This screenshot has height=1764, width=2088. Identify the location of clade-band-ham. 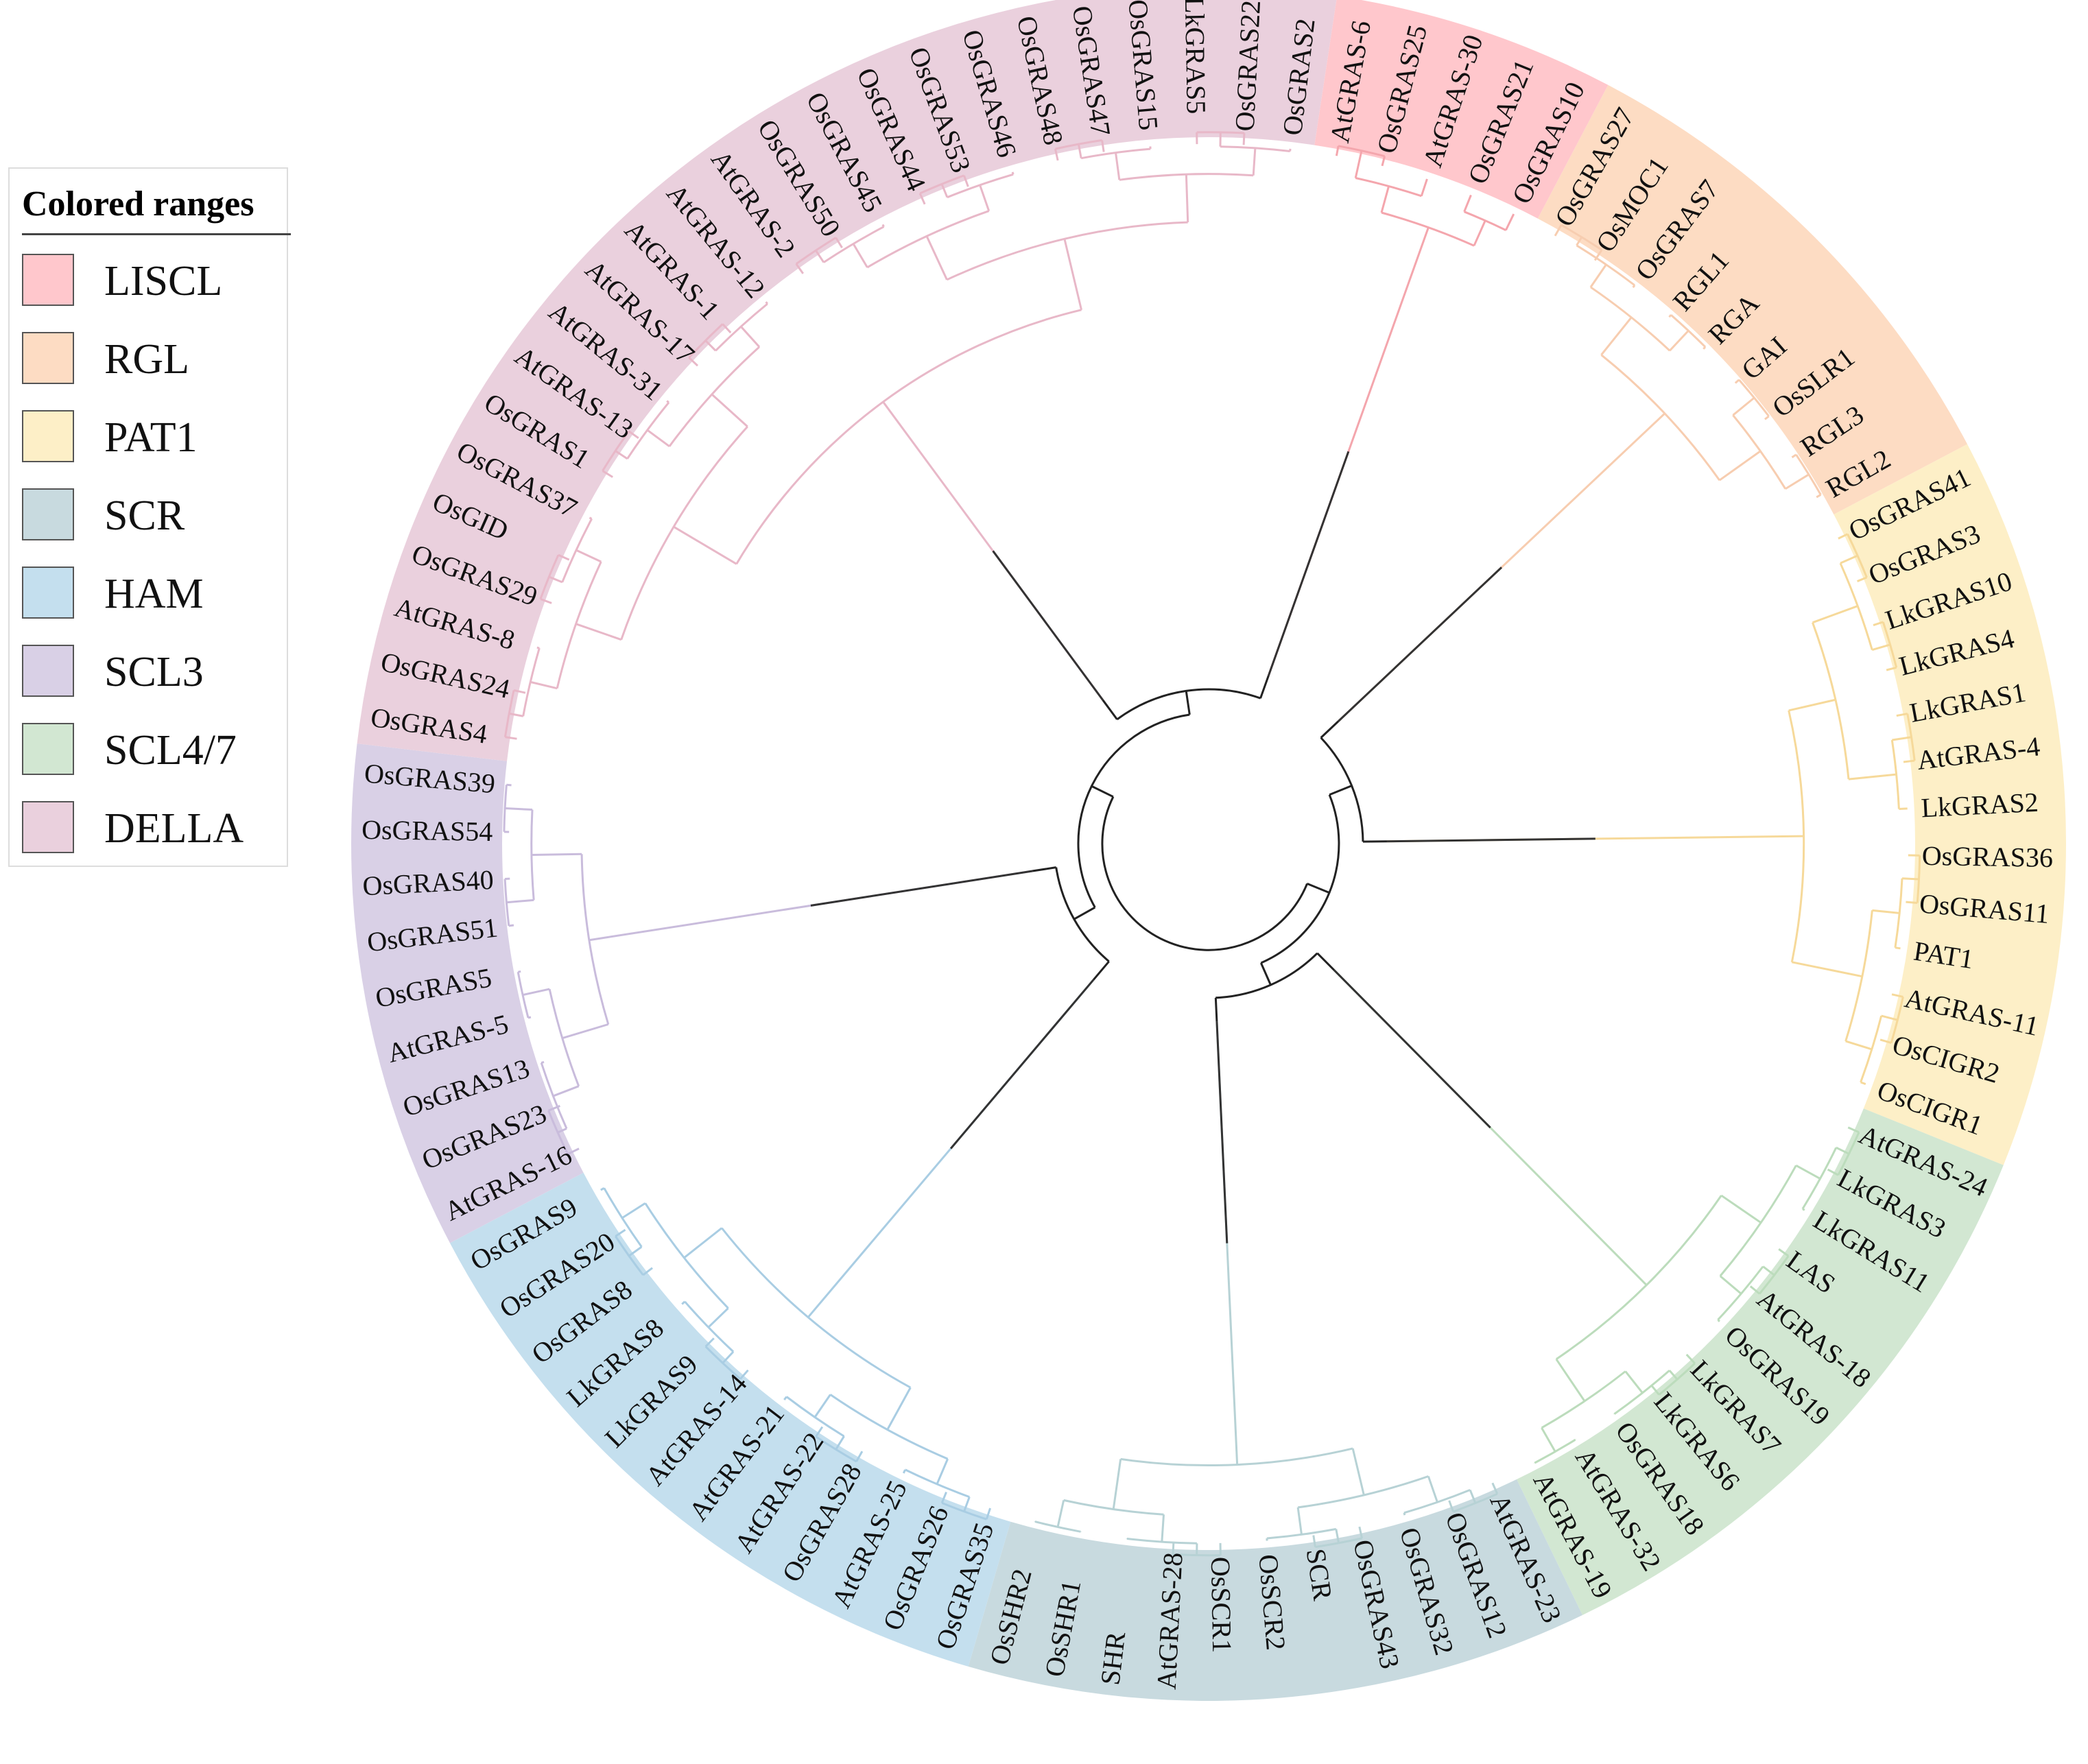
(730, 1420).